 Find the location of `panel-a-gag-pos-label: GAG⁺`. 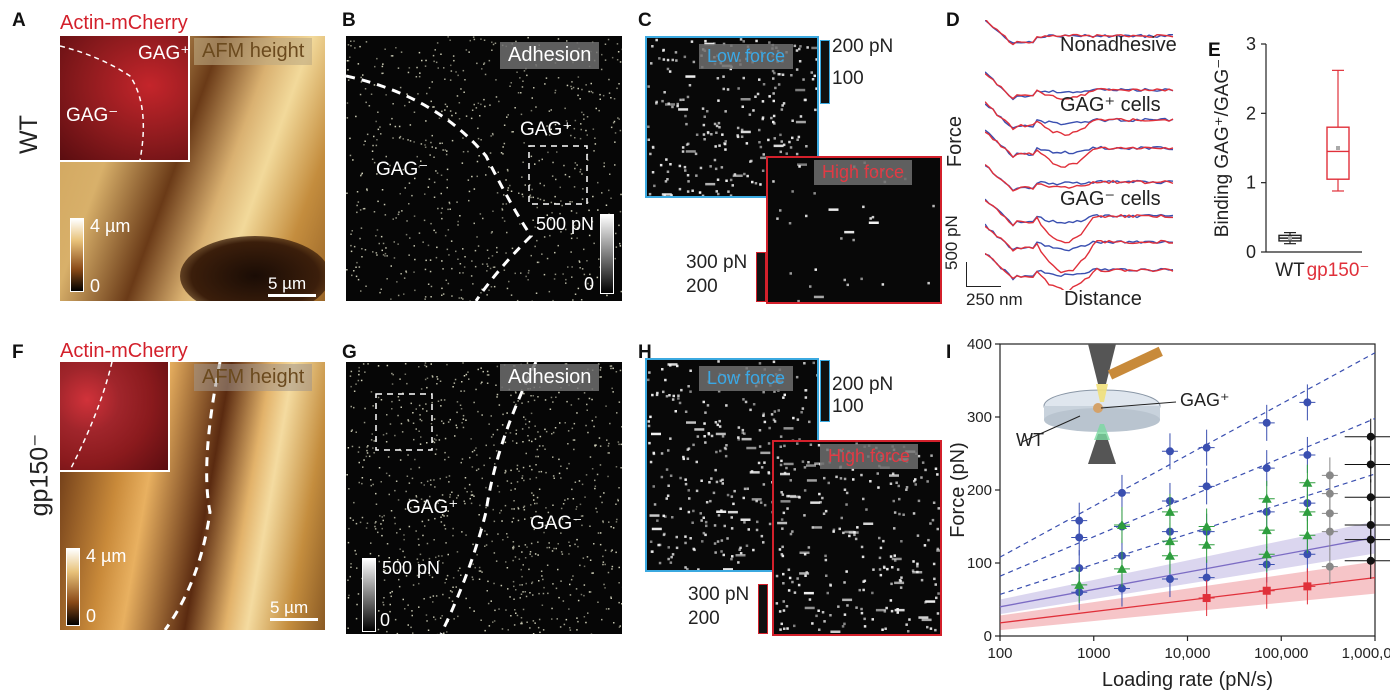

panel-a-gag-pos-label: GAG⁺ is located at coordinates (164, 53).